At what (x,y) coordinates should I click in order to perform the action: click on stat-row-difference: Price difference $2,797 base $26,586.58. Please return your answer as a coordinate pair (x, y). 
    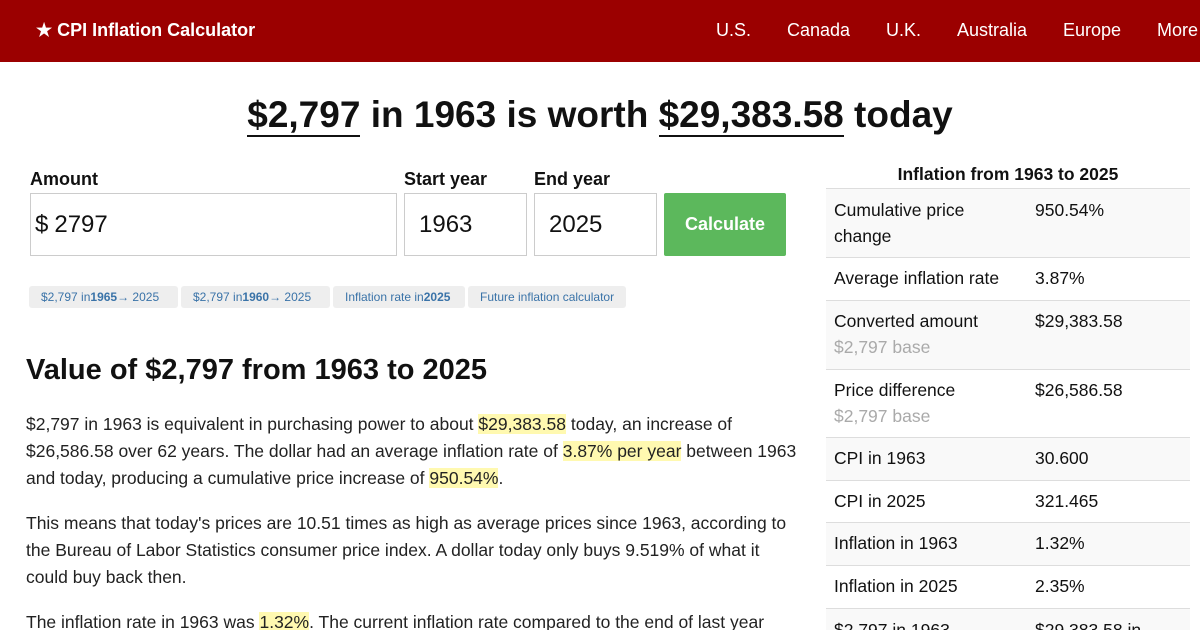
    Looking at the image, I should click on (1008, 404).